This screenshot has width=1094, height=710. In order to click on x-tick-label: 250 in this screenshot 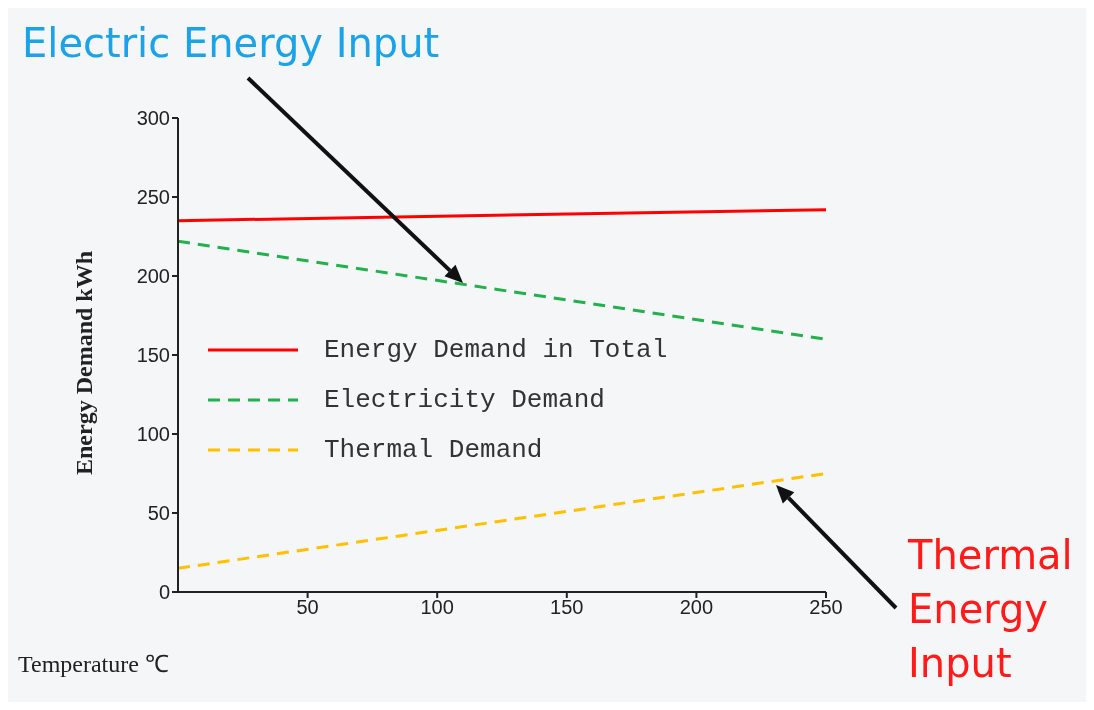, I will do `click(826, 607)`.